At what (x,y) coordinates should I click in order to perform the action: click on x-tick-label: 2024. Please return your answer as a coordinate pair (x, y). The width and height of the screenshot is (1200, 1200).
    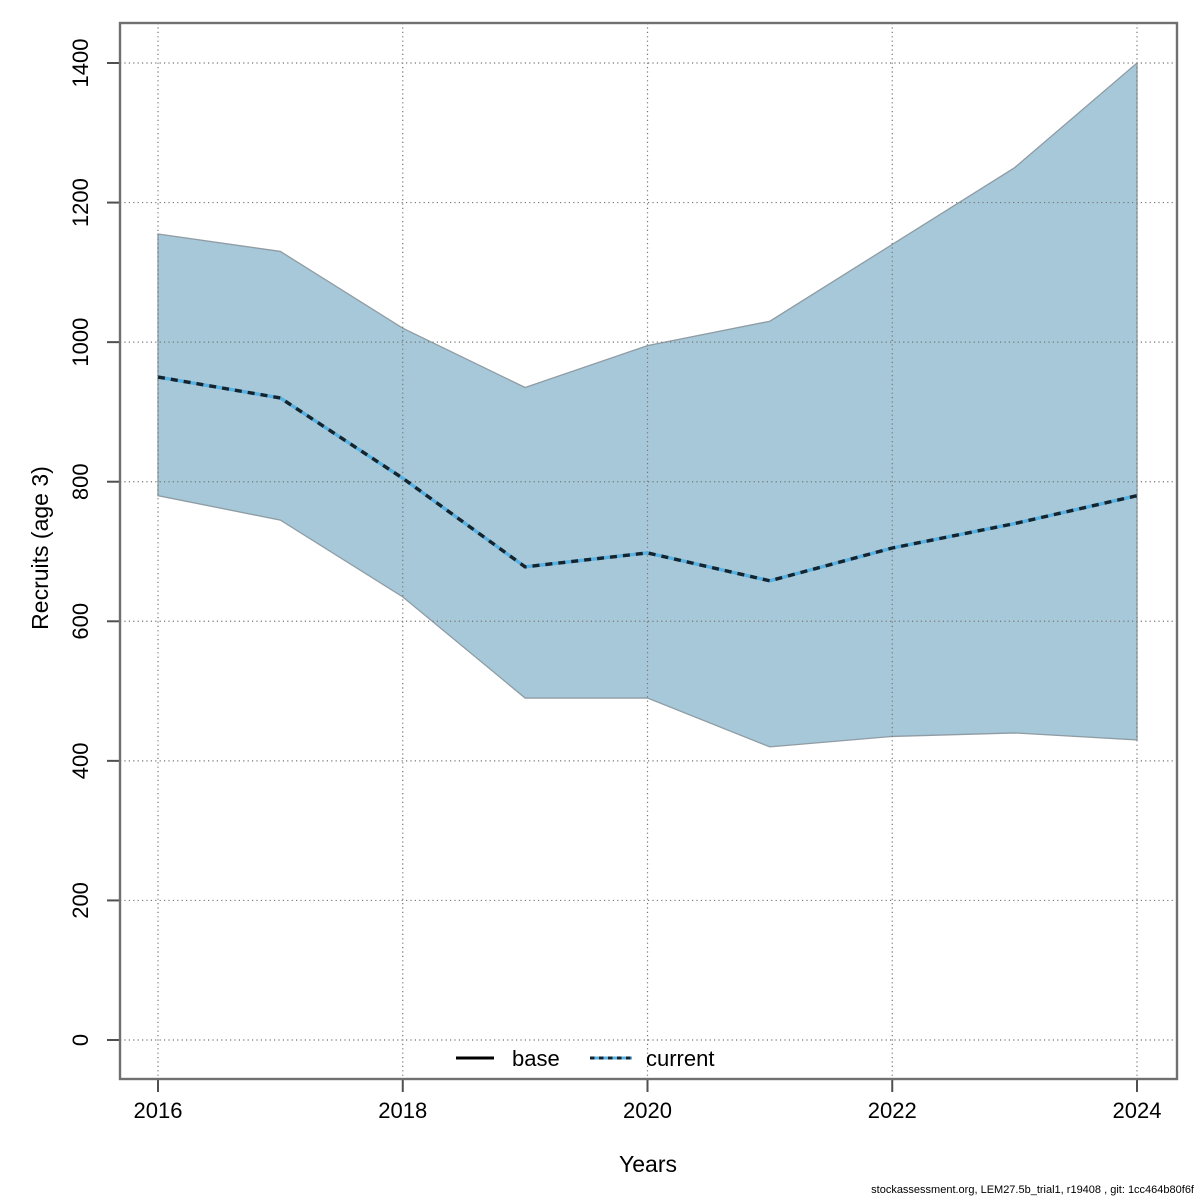
    Looking at the image, I should click on (1137, 1110).